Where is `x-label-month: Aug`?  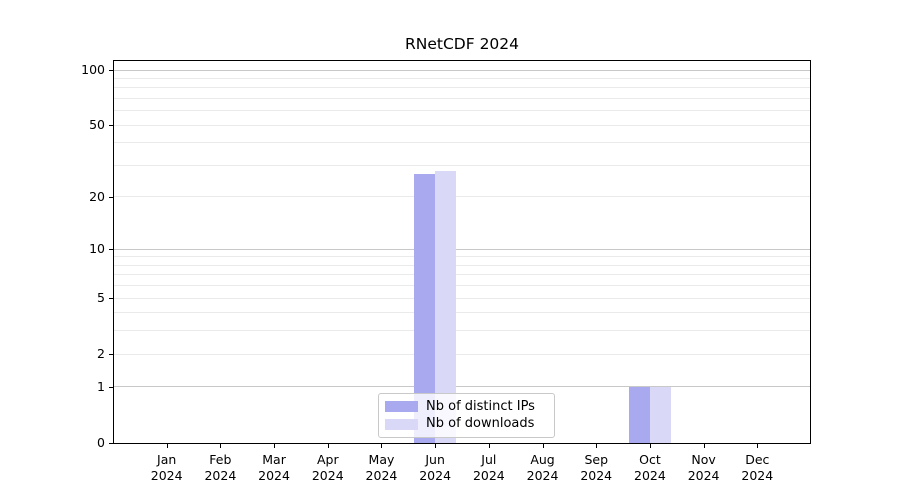 x-label-month: Aug is located at coordinates (542, 459).